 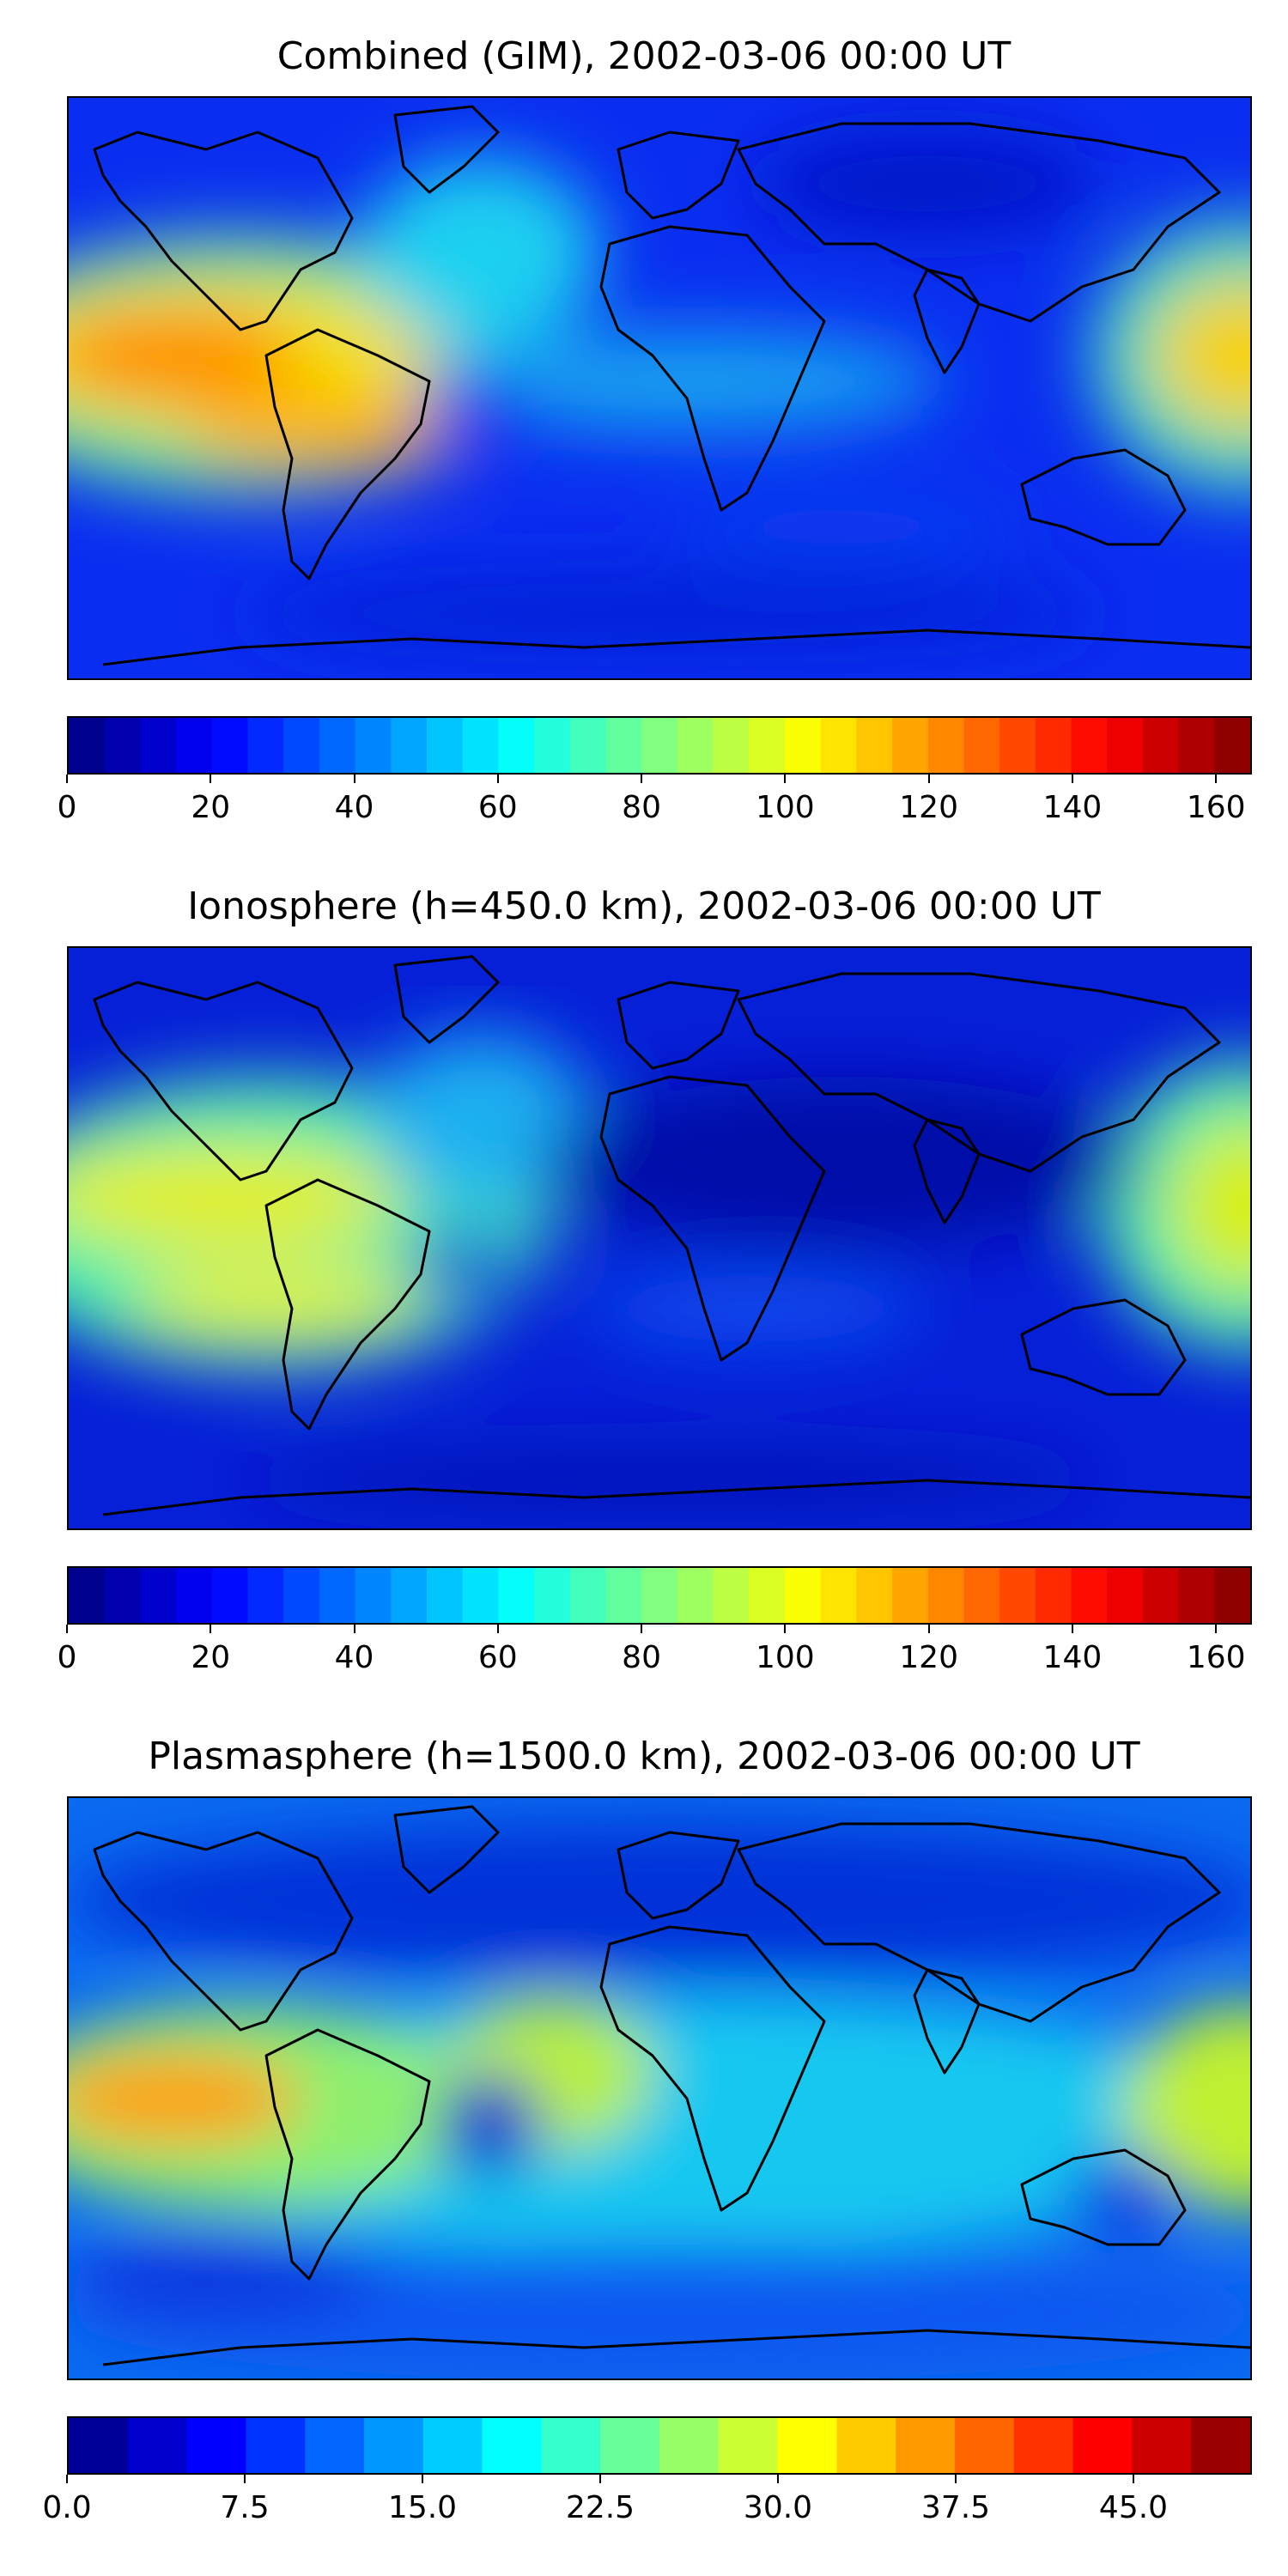 I want to click on panel-2-colorbar-ticks: 0 20 40 60 80 100 120 140 160, so click(x=655, y=1650).